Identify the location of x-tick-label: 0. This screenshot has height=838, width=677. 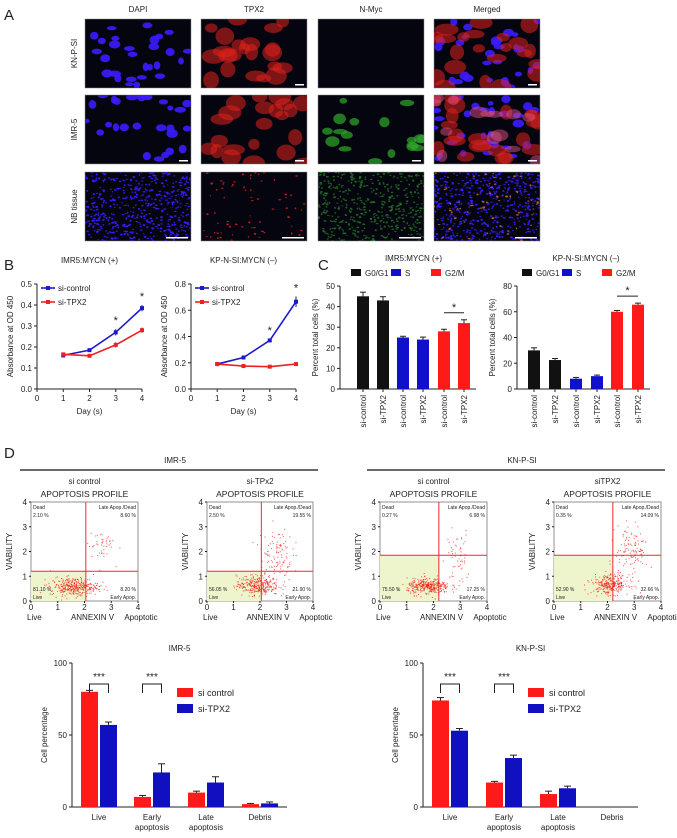
(554, 607).